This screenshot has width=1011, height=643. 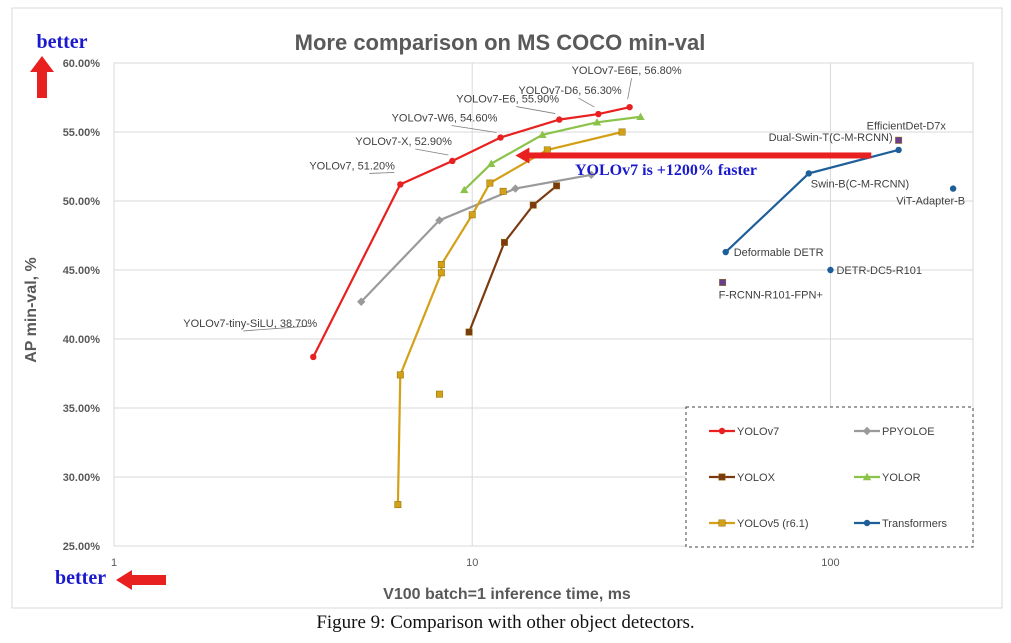 What do you see at coordinates (570, 91) in the screenshot?
I see `point-label: YOLOv7-D6, 56.30%` at bounding box center [570, 91].